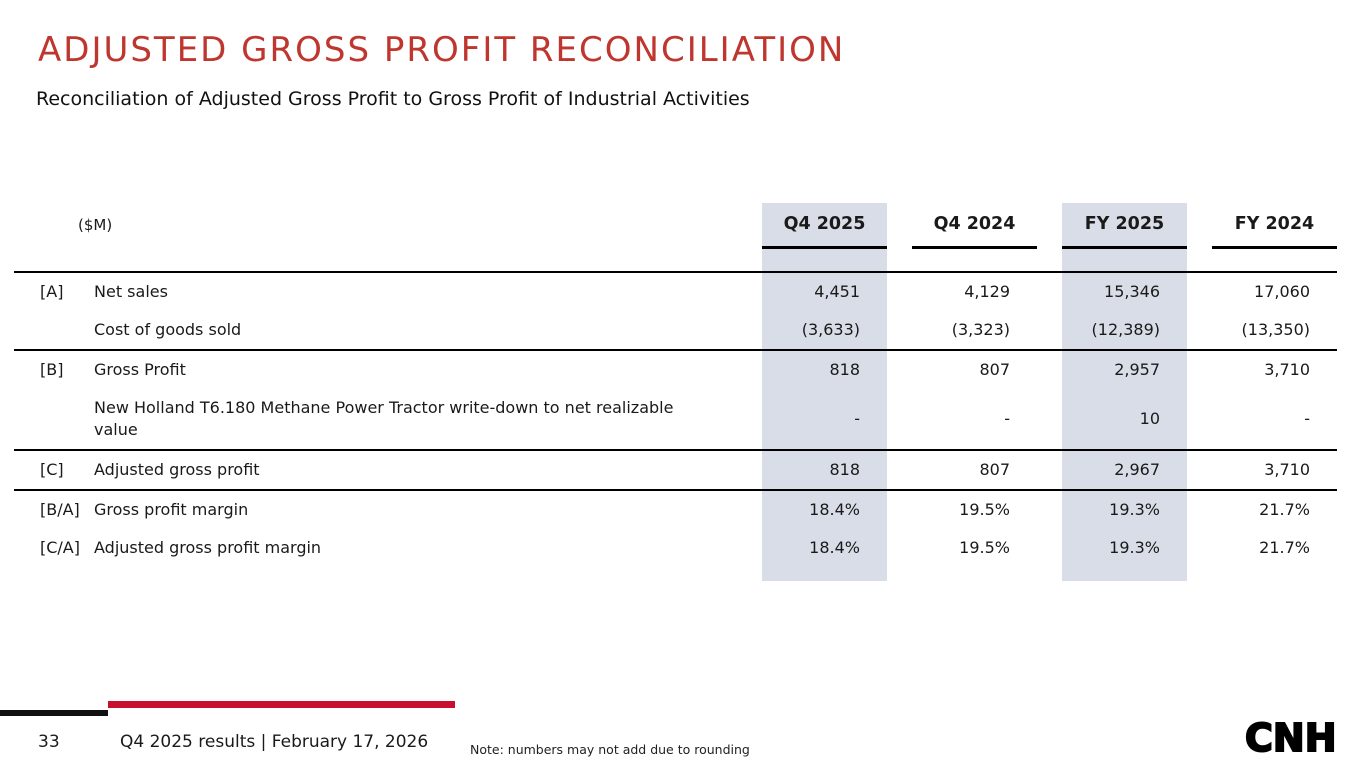 The height and width of the screenshot is (768, 1365). Describe the element at coordinates (54, 713) in the screenshot. I see `footer-black-bar` at that location.